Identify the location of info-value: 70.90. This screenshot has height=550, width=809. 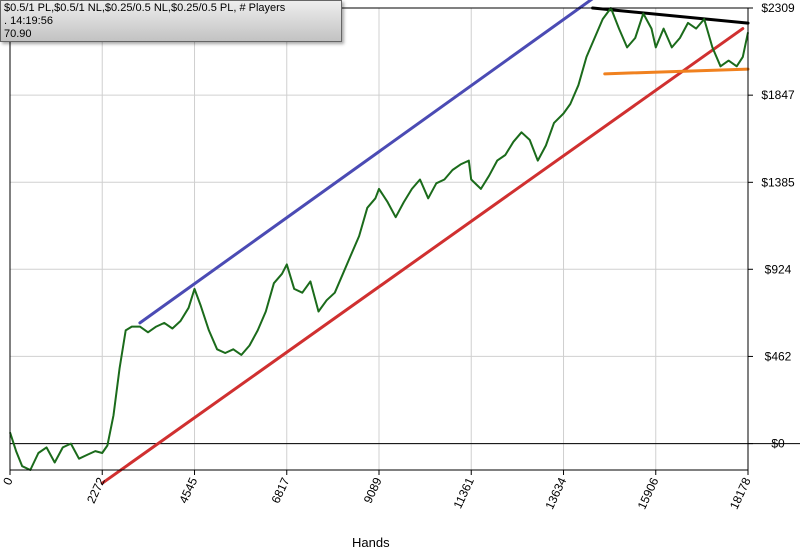
(18, 34).